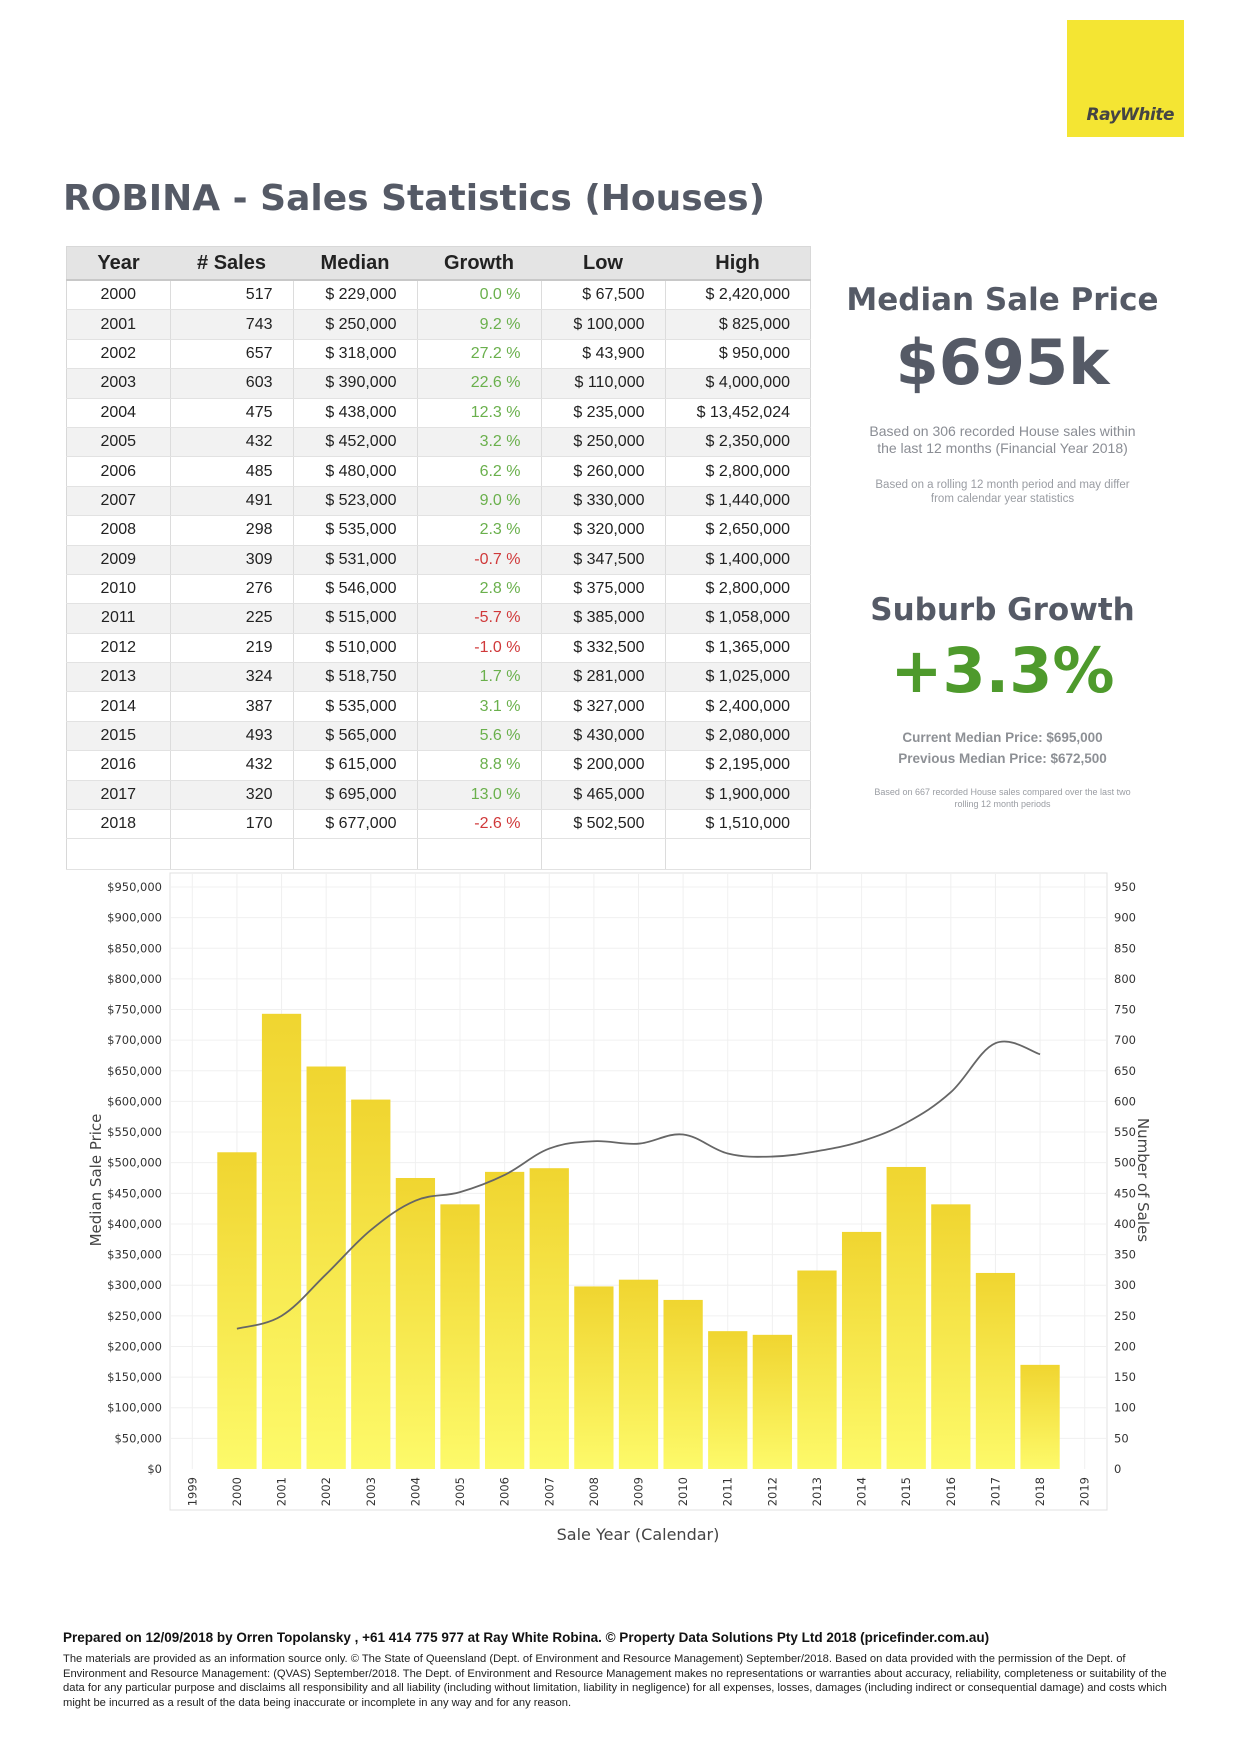 The image size is (1239, 1754). I want to click on x-tick-label: 2000, so click(237, 1491).